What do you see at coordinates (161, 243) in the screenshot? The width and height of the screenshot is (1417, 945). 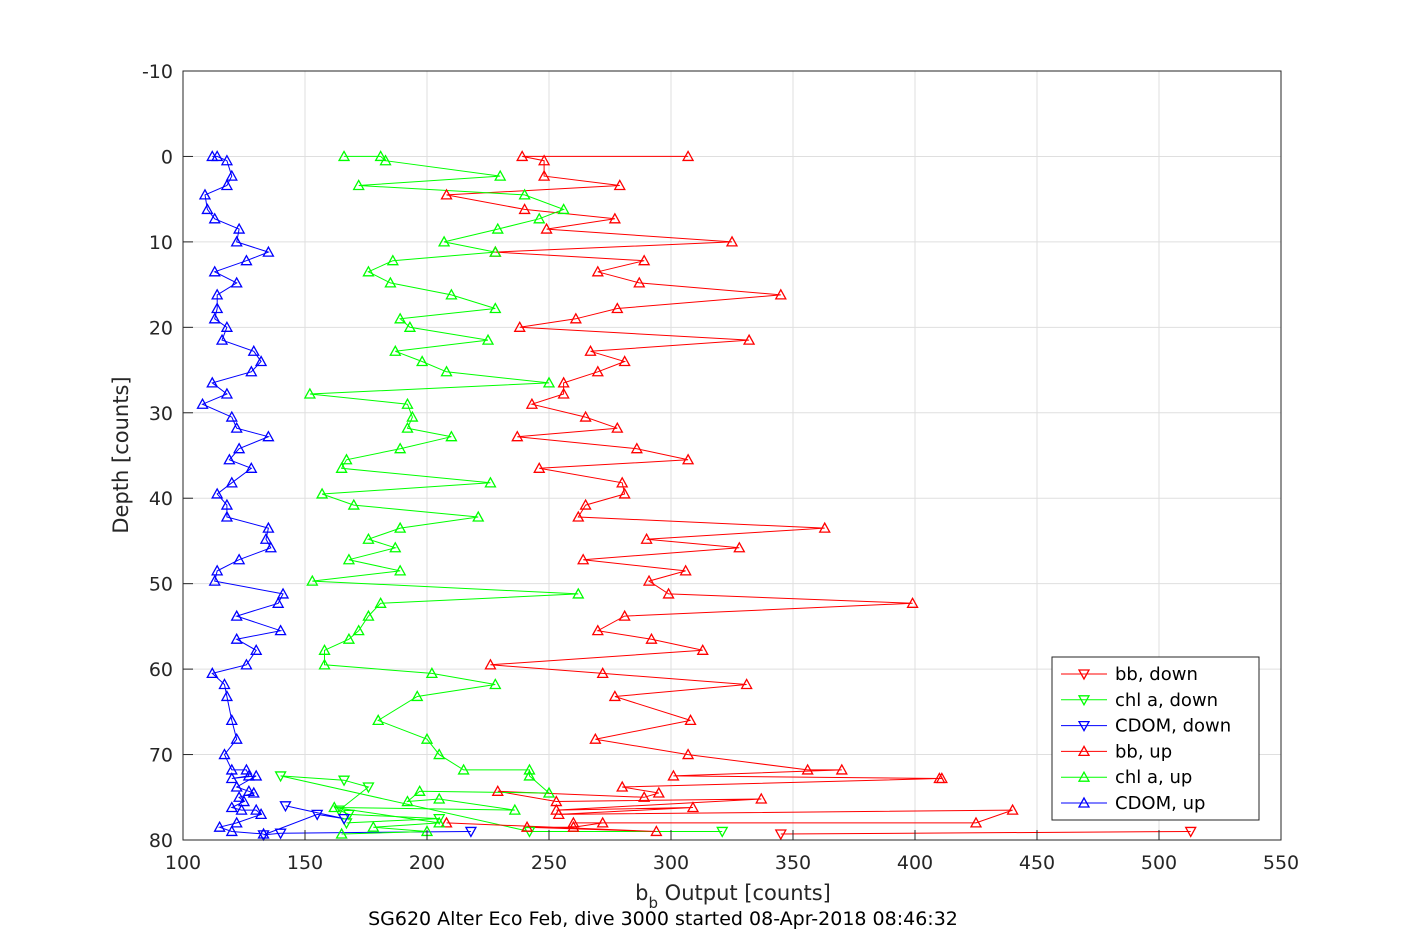 I see `y-tick-label: 10` at bounding box center [161, 243].